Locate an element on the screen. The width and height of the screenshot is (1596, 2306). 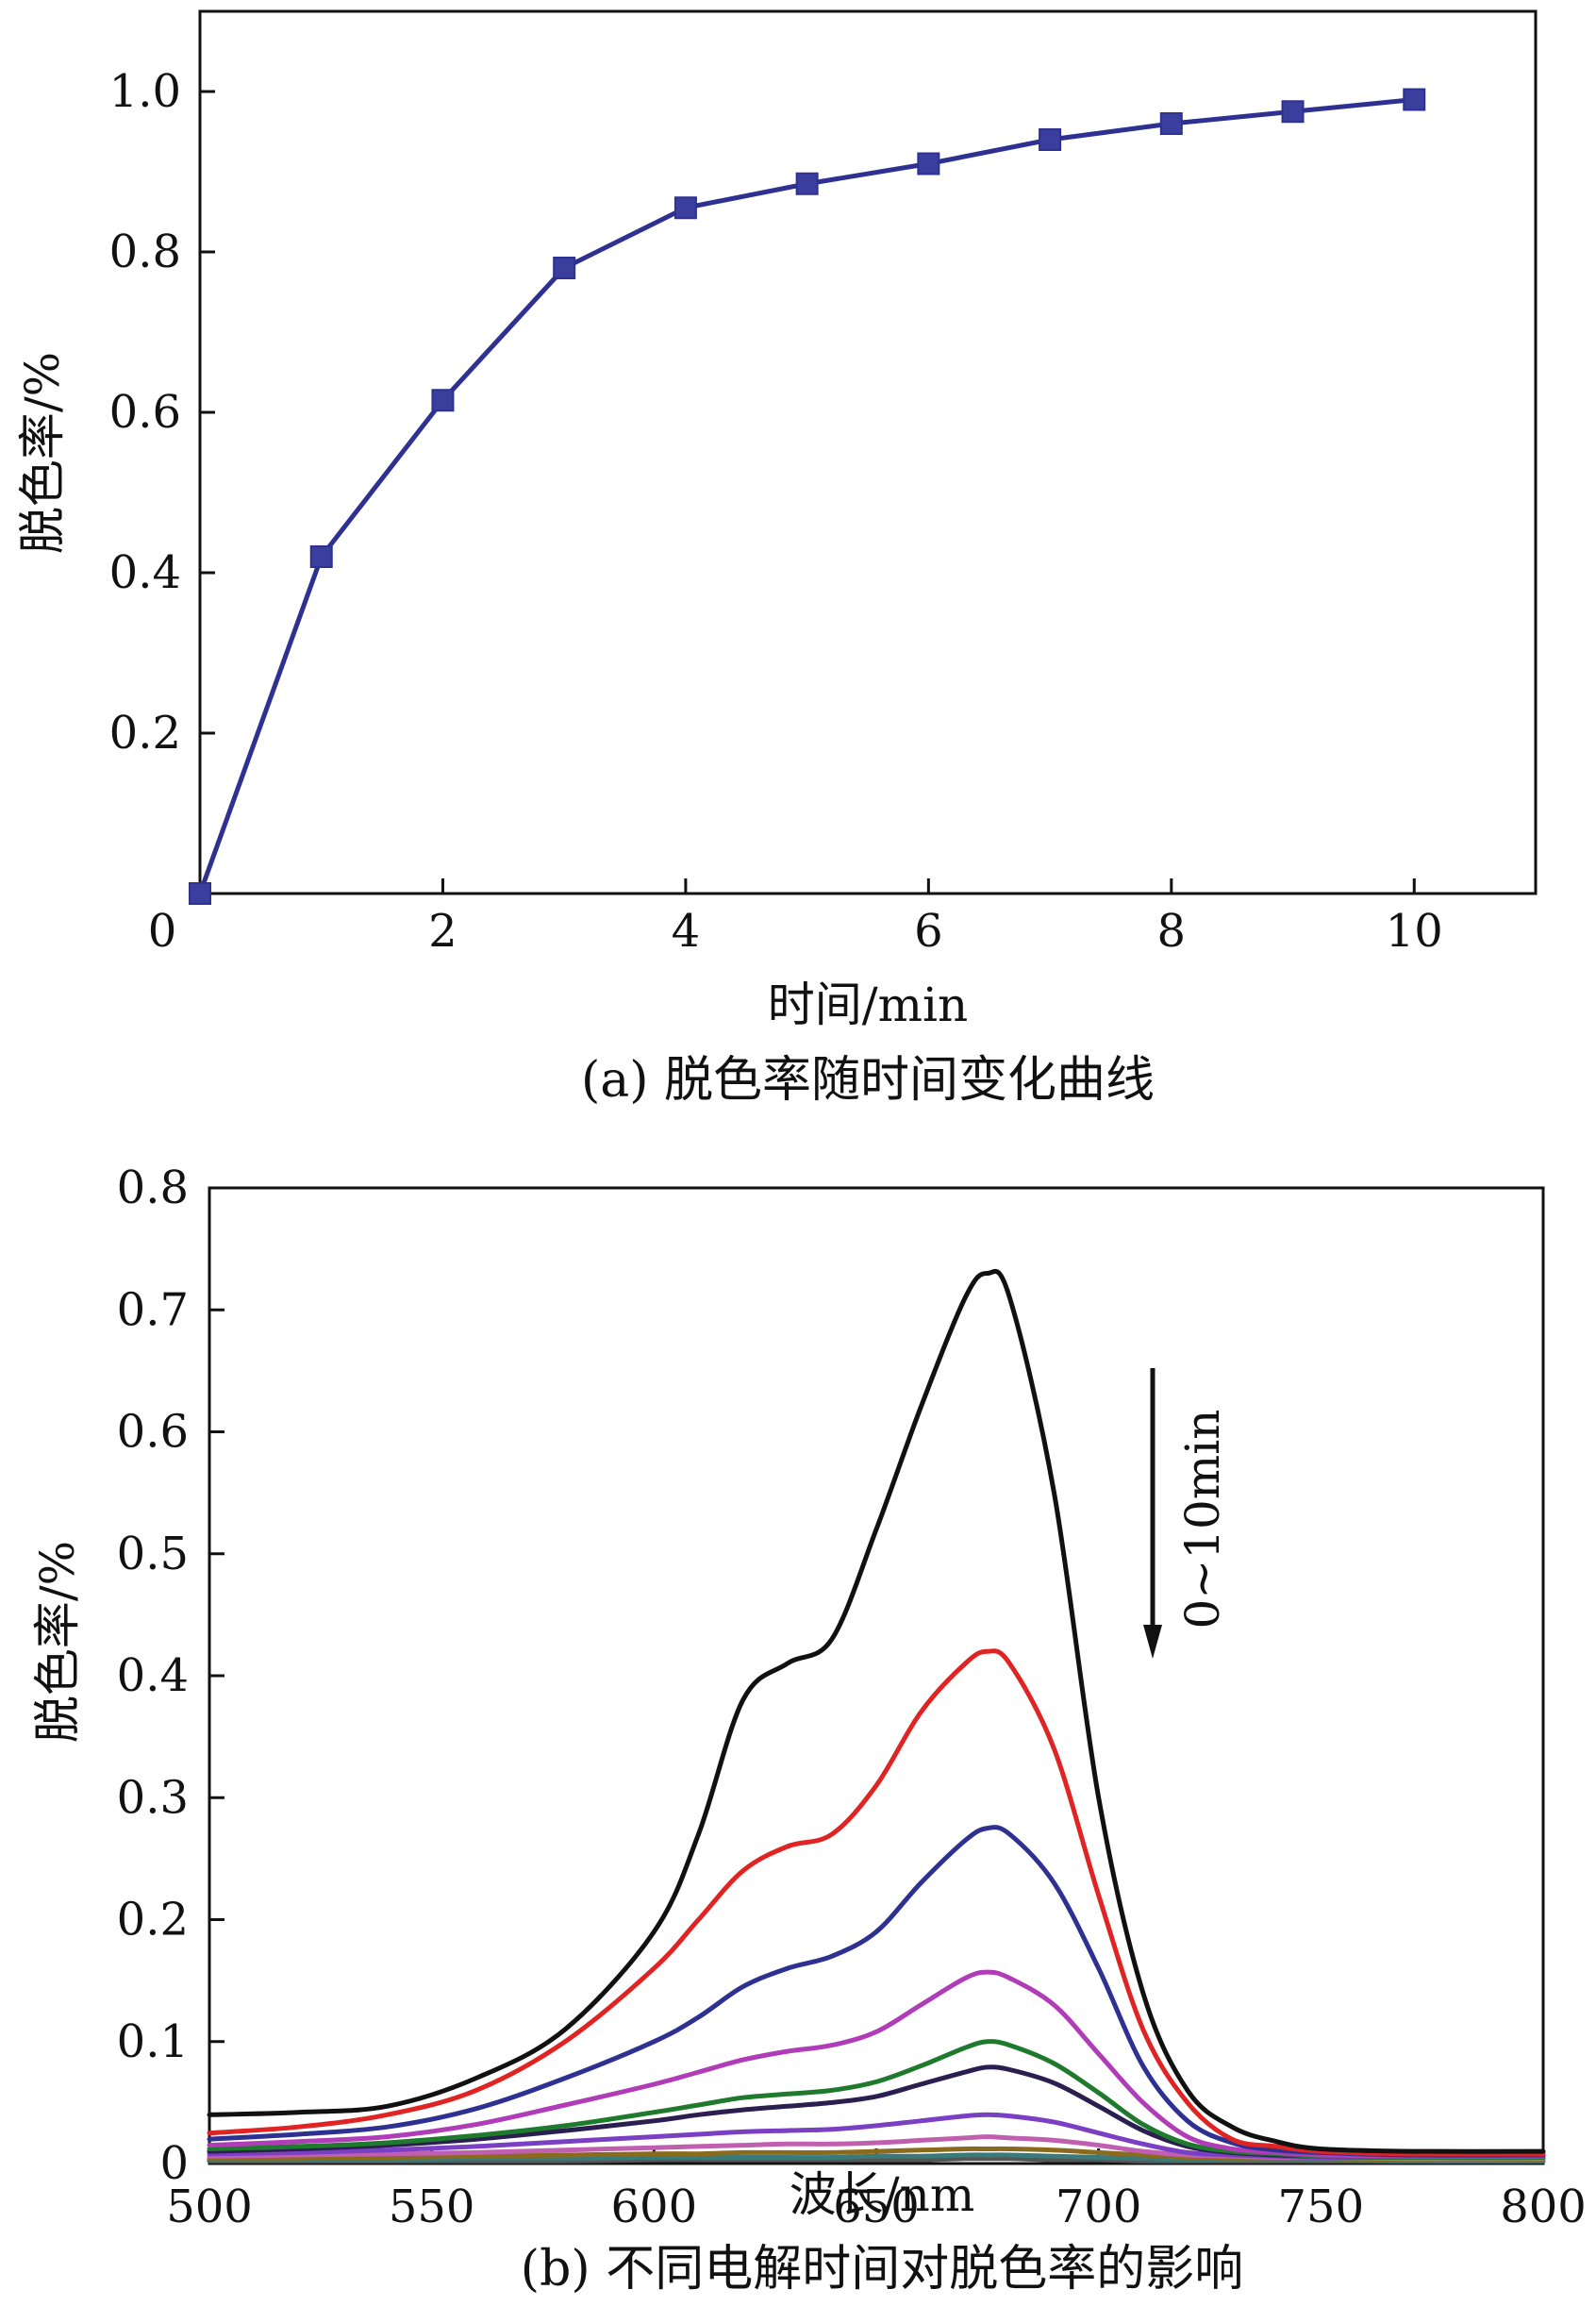
chart-a-ytick-label: 0.4 is located at coordinates (145, 572).